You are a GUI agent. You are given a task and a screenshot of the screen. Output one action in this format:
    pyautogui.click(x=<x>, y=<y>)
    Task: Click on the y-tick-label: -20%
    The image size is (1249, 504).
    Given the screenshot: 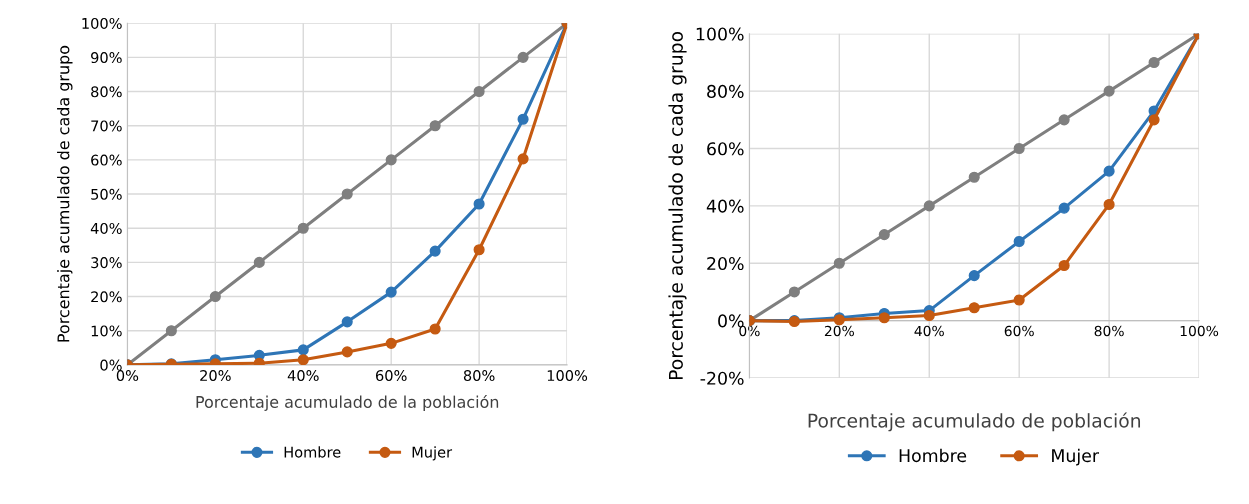 What is the action you would take?
    pyautogui.click(x=722, y=378)
    